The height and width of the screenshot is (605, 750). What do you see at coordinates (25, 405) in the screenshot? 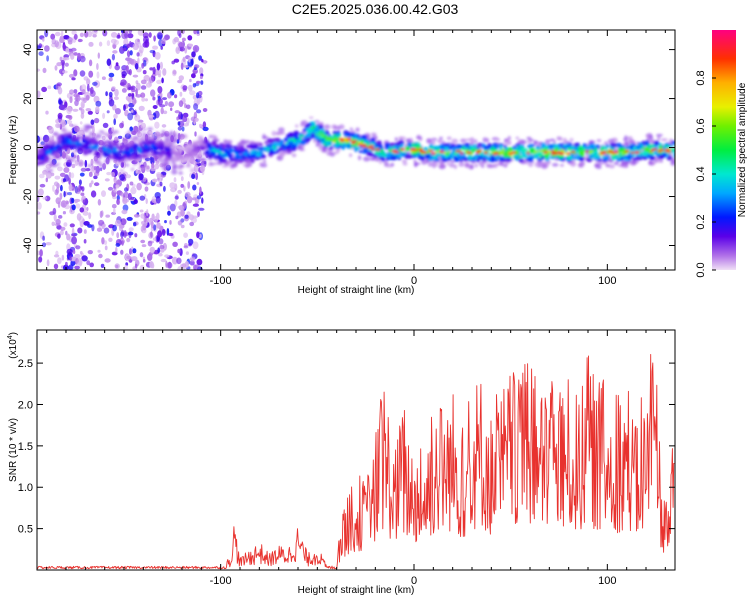
I see `y-tick-label: 2.0` at bounding box center [25, 405].